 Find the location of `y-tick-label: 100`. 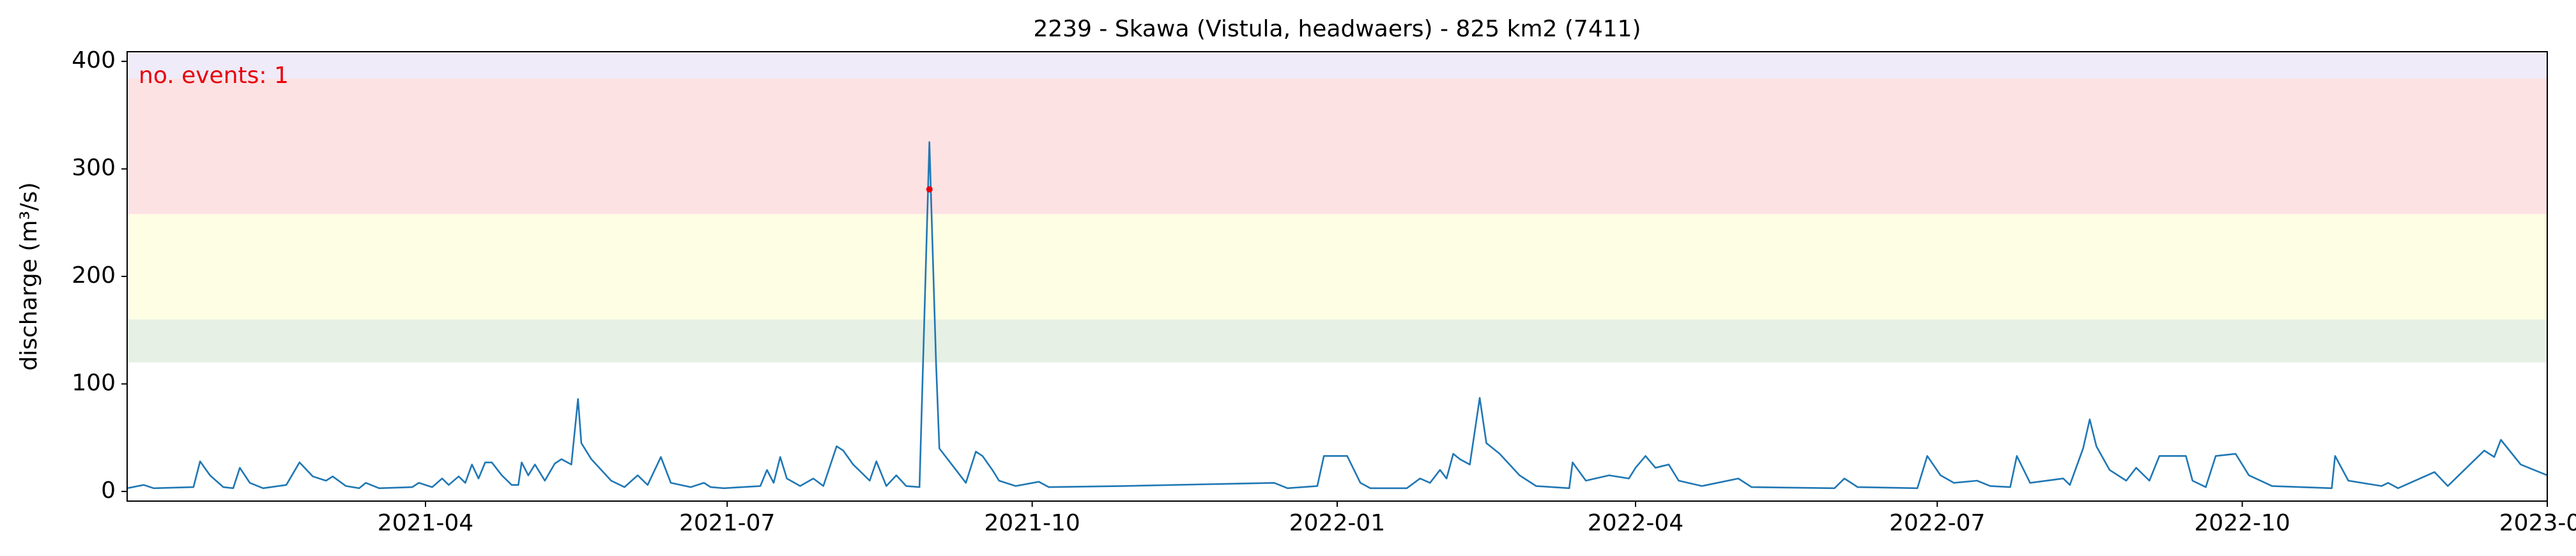

y-tick-label: 100 is located at coordinates (94, 383).